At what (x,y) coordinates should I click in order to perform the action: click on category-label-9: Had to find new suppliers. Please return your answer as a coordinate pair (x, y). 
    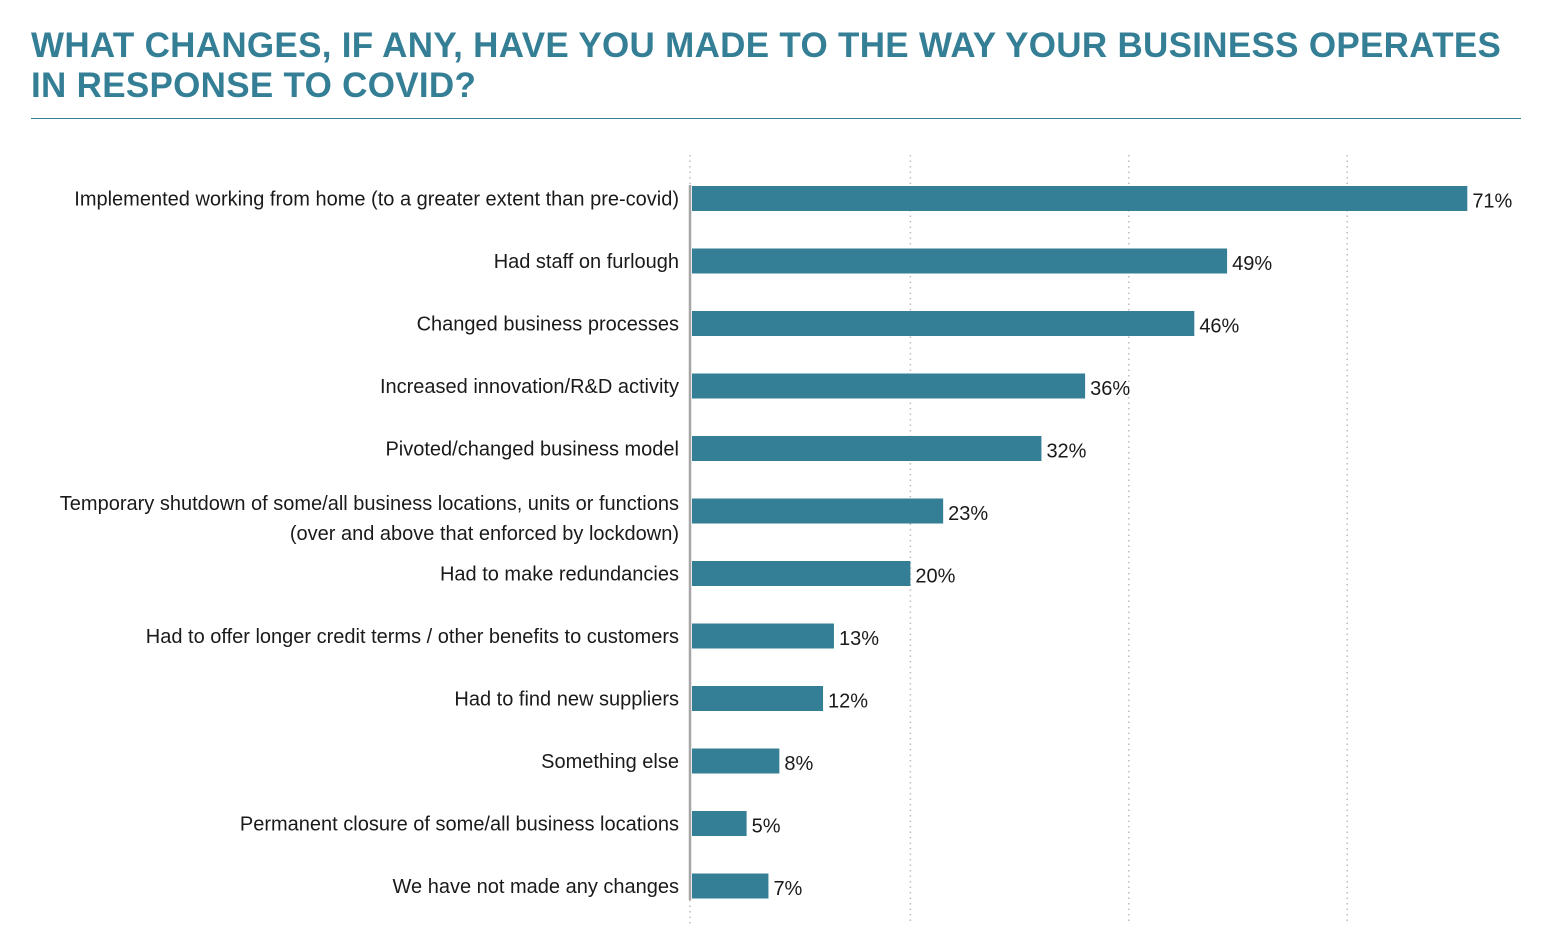
    Looking at the image, I should click on (566, 700).